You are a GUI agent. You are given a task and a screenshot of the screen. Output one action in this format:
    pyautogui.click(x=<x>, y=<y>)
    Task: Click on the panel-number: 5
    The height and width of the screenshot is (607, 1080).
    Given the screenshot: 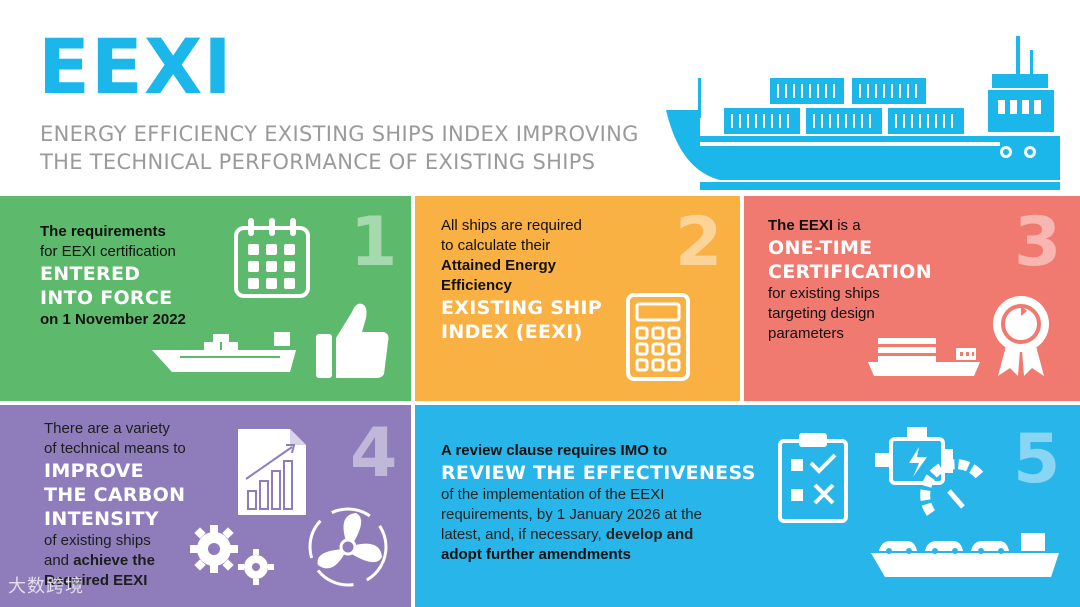 What is the action you would take?
    pyautogui.click(x=1037, y=459)
    